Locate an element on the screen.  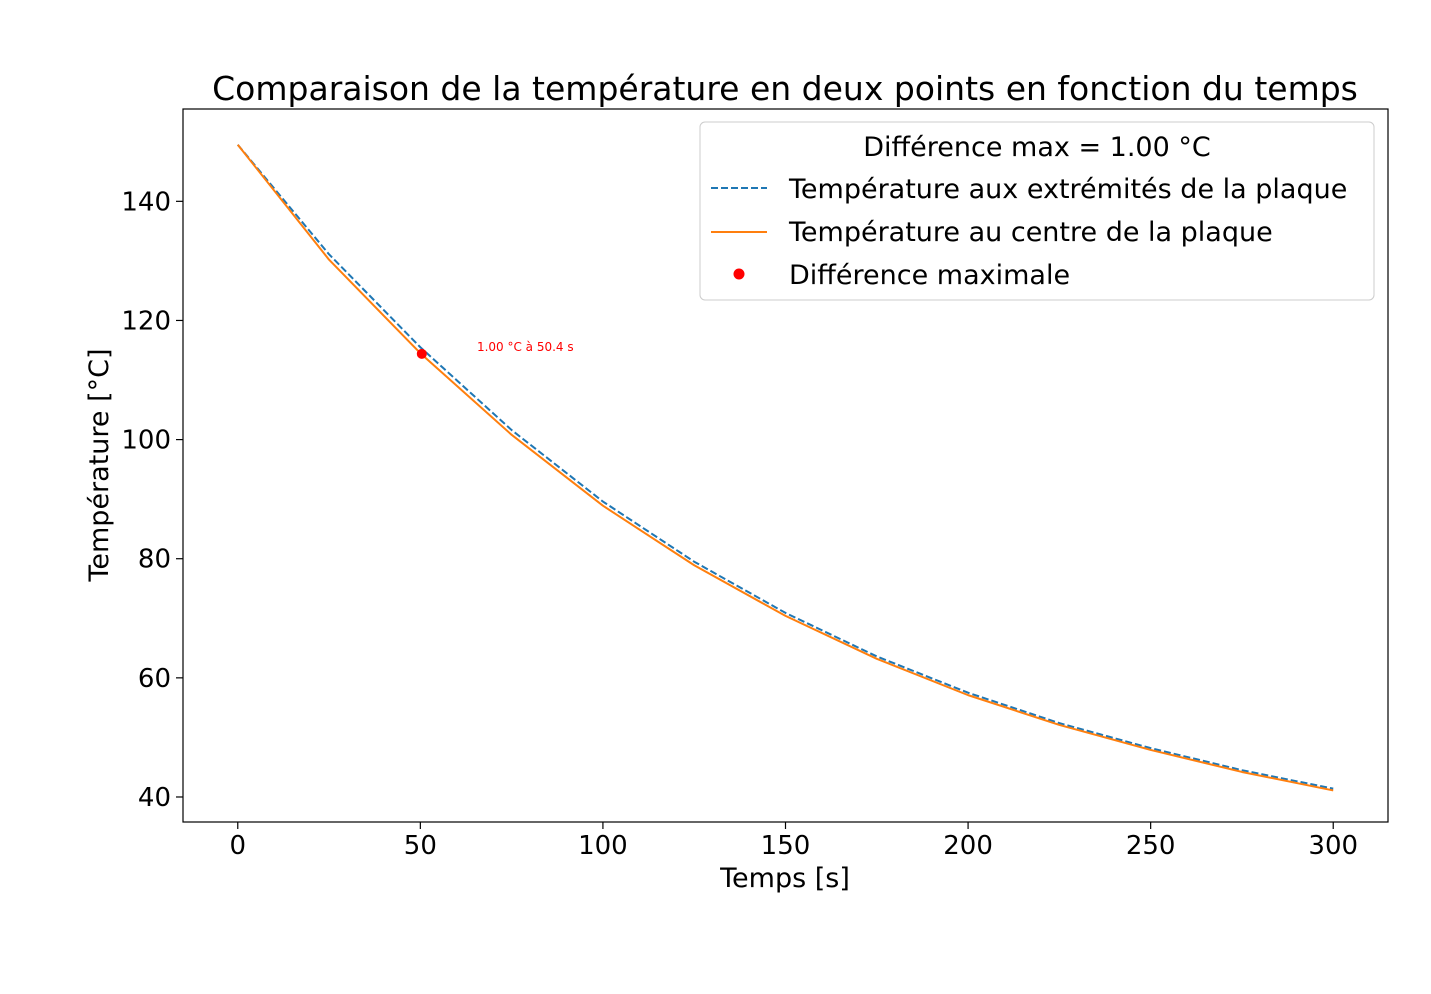
x-tick-label: 250 is located at coordinates (1151, 846).